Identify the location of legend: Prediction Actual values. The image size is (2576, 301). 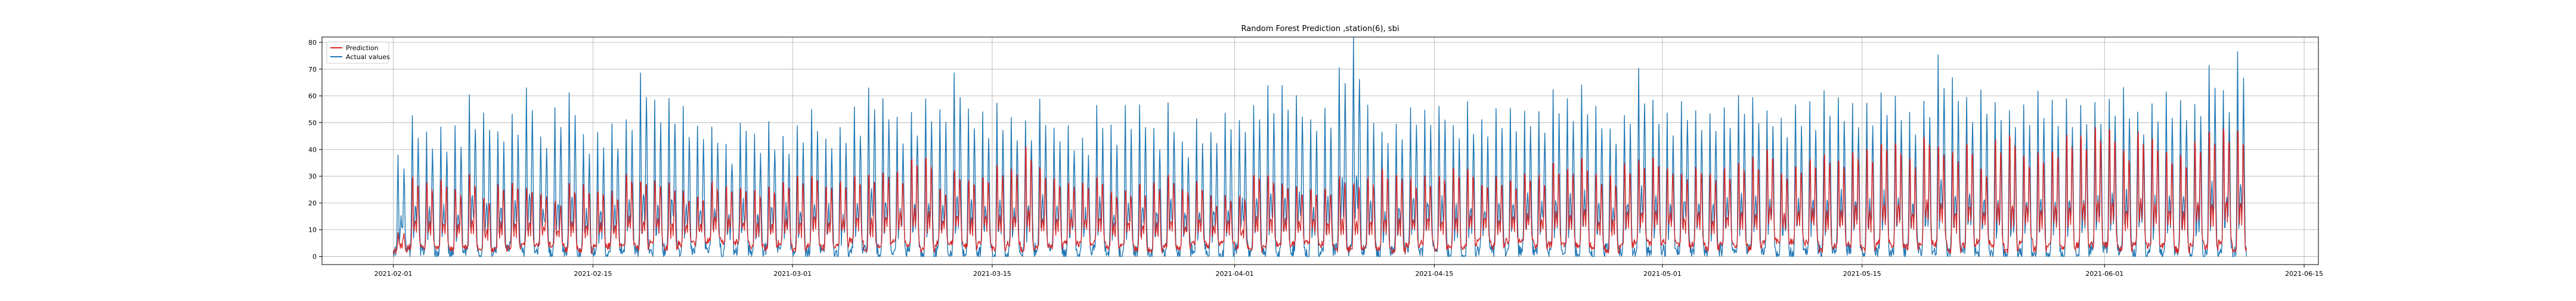
(358, 52).